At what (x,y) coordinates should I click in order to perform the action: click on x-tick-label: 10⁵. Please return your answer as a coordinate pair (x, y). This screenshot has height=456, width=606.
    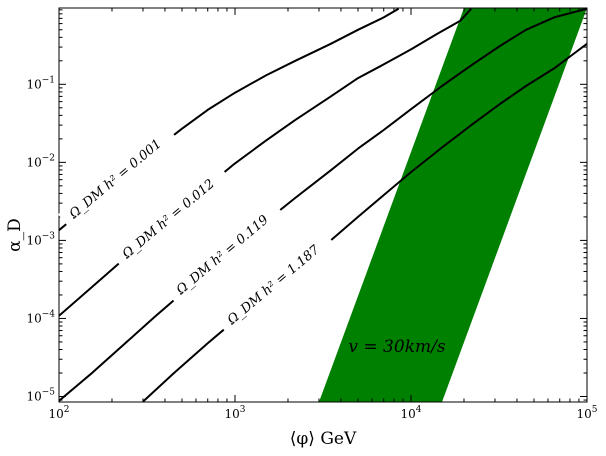
    Looking at the image, I should click on (586, 413).